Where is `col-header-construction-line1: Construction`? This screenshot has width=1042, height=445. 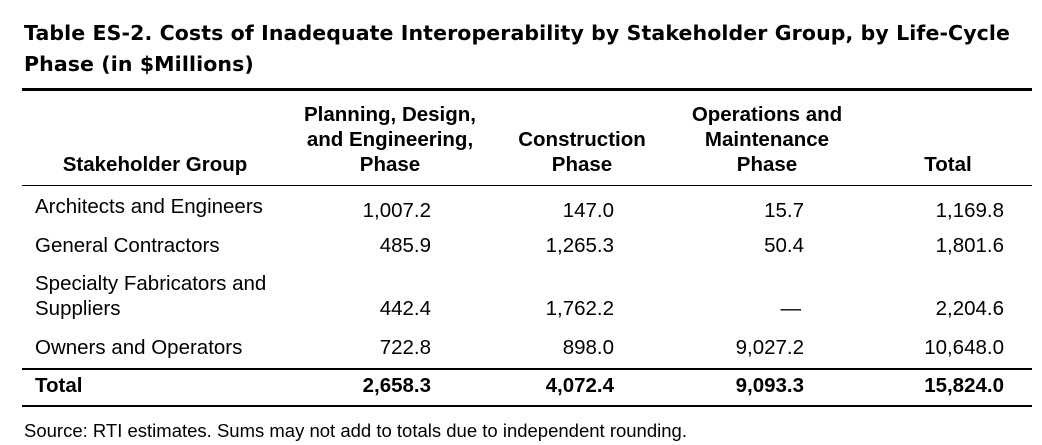
col-header-construction-line1: Construction is located at coordinates (582, 139).